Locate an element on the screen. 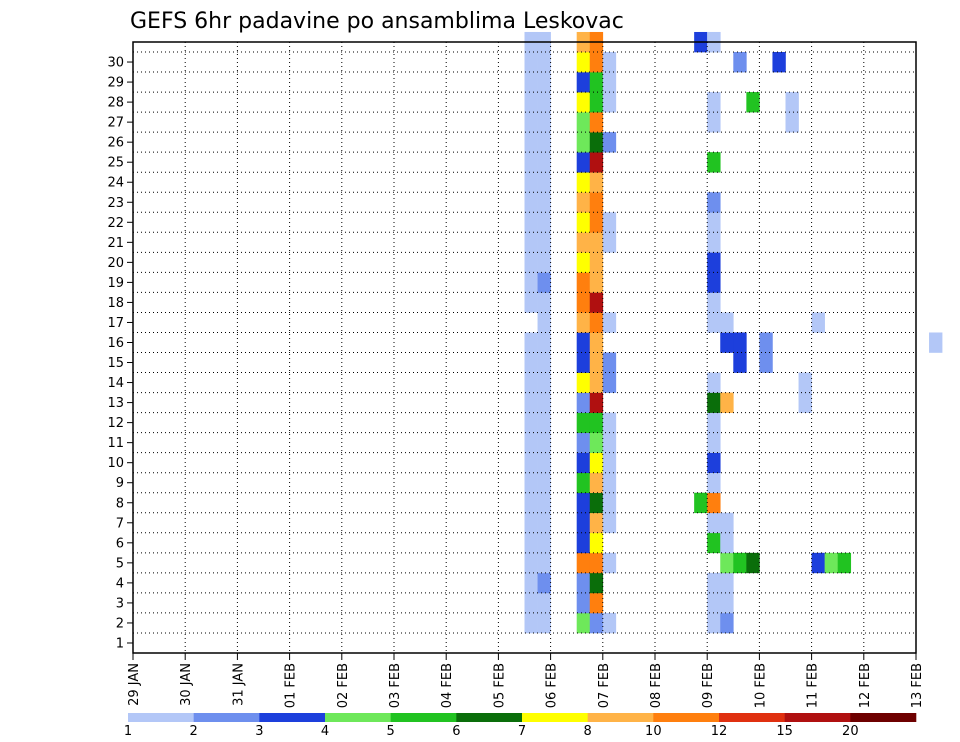  x-tick-label: 13 FEB is located at coordinates (917, 685).